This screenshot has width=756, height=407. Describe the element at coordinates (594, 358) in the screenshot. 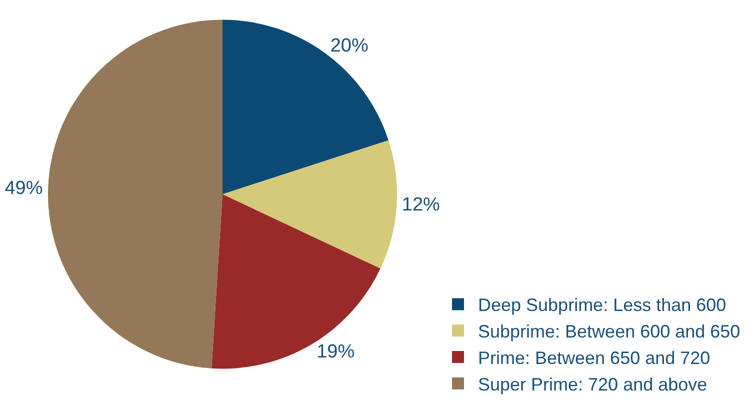

I see `legend-label: Prime: Between 650 and 720` at that location.